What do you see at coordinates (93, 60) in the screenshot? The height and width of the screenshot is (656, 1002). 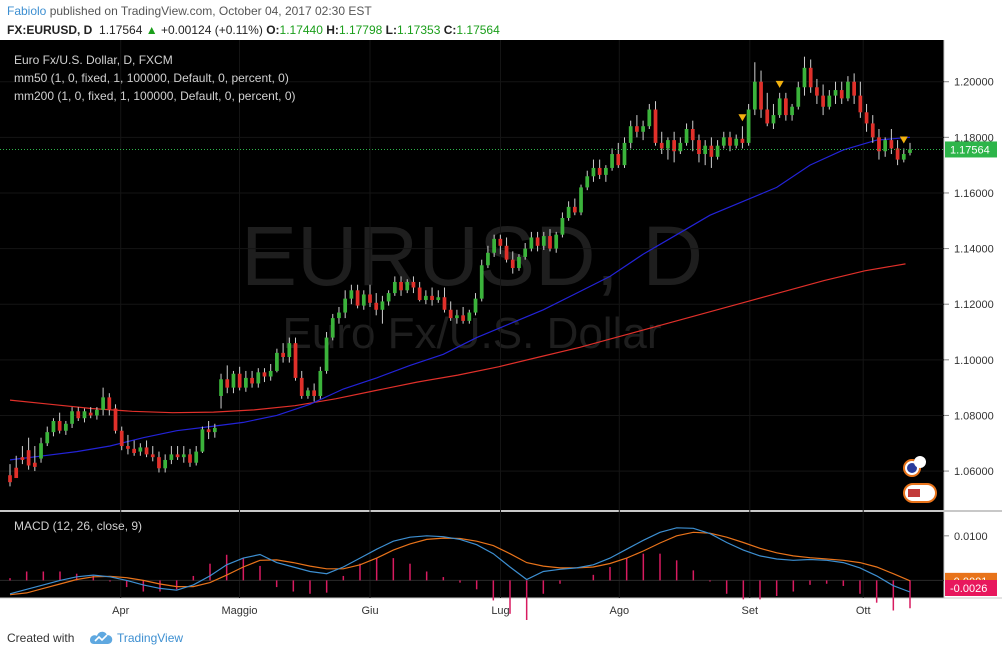 I see `legend-title: Euro Fx/U.S. Dollar, D, FXCM` at bounding box center [93, 60].